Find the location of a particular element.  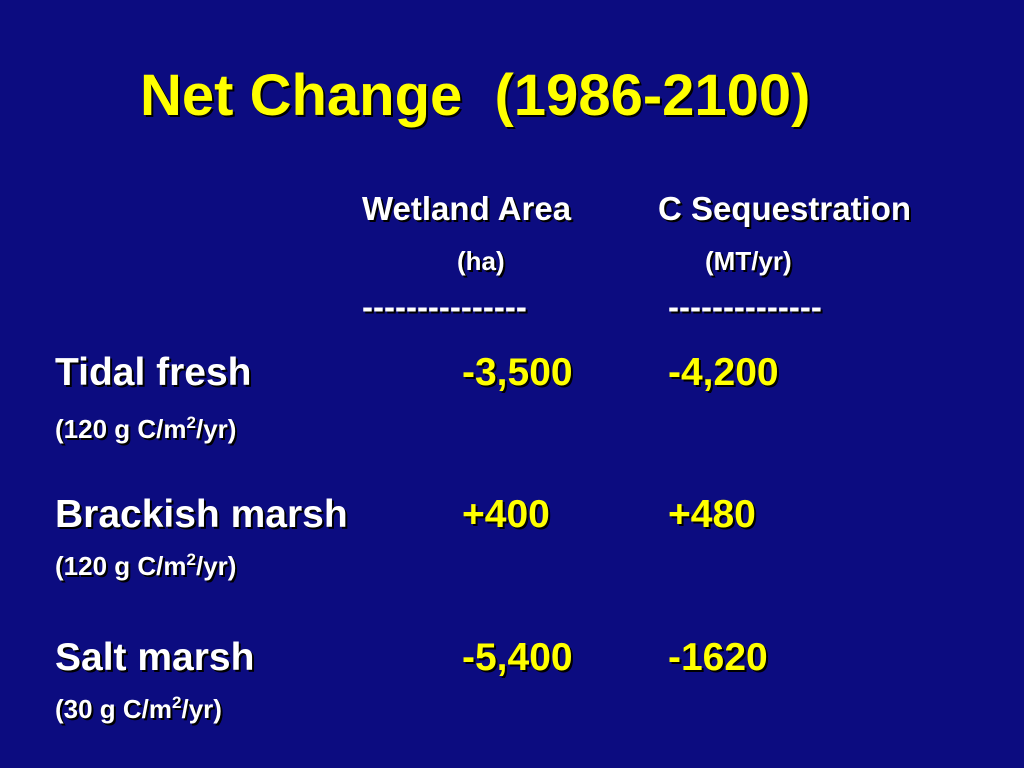

row-value: -3,500 is located at coordinates (517, 372).